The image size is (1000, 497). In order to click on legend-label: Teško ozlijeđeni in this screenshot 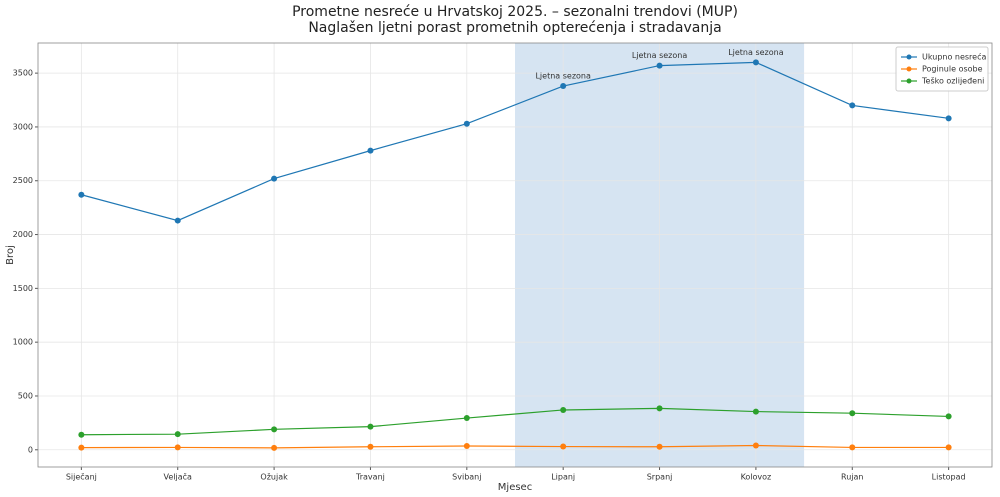, I will do `click(952, 81)`.